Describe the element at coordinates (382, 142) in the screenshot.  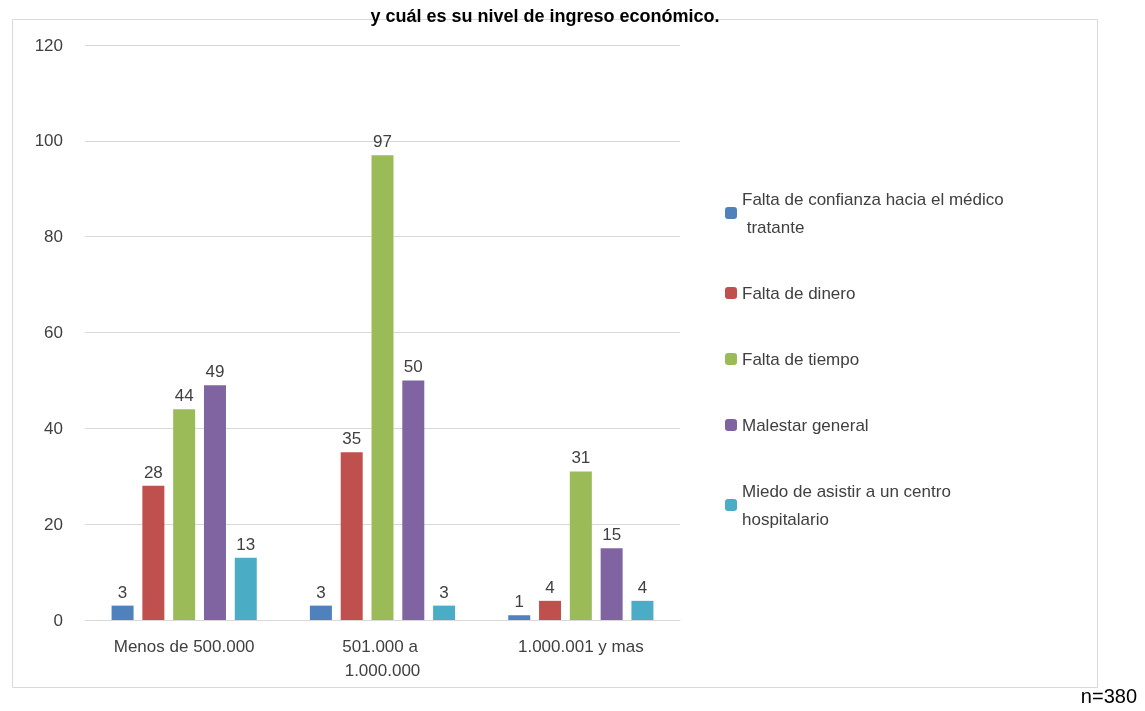
I see `data-label: 97` at that location.